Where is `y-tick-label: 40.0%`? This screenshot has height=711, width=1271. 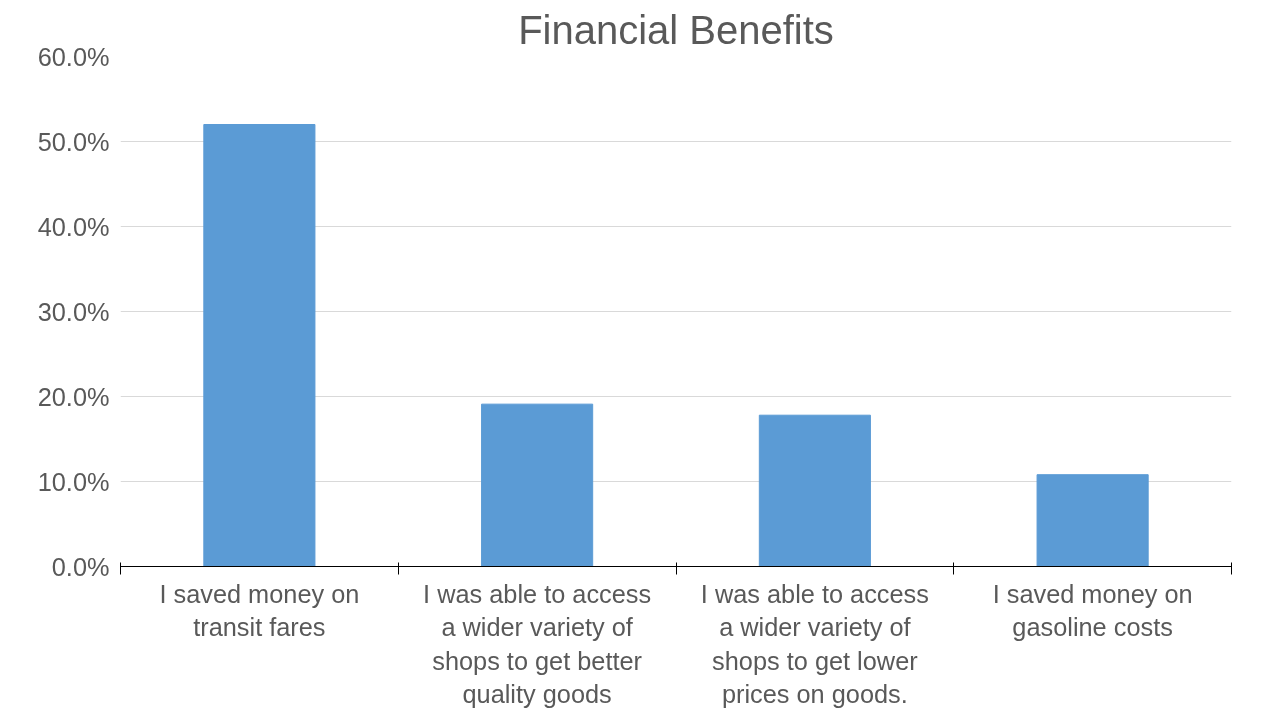
y-tick-label: 40.0% is located at coordinates (73, 226).